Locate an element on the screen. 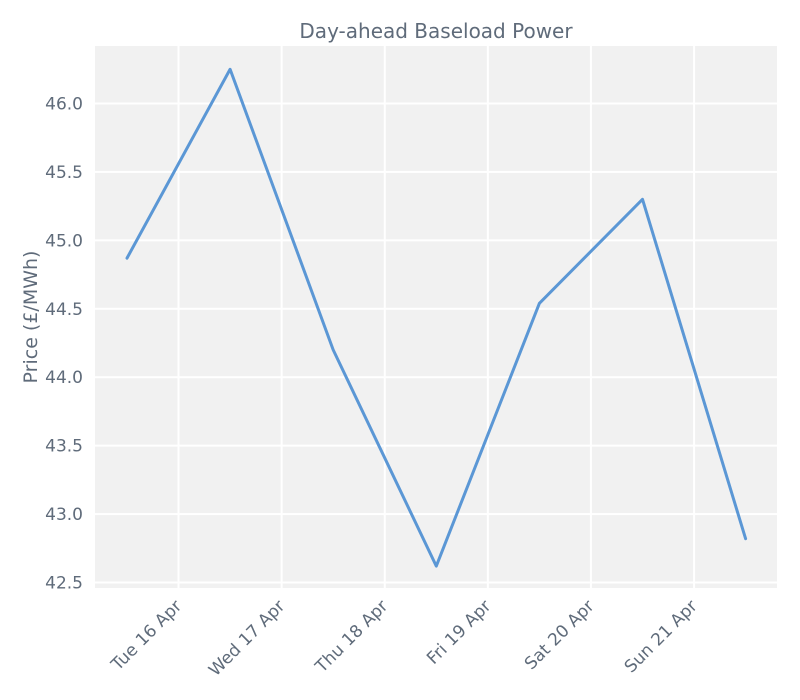 The image size is (800, 700). x-tick-label: Sat 20 Apr is located at coordinates (560, 635).